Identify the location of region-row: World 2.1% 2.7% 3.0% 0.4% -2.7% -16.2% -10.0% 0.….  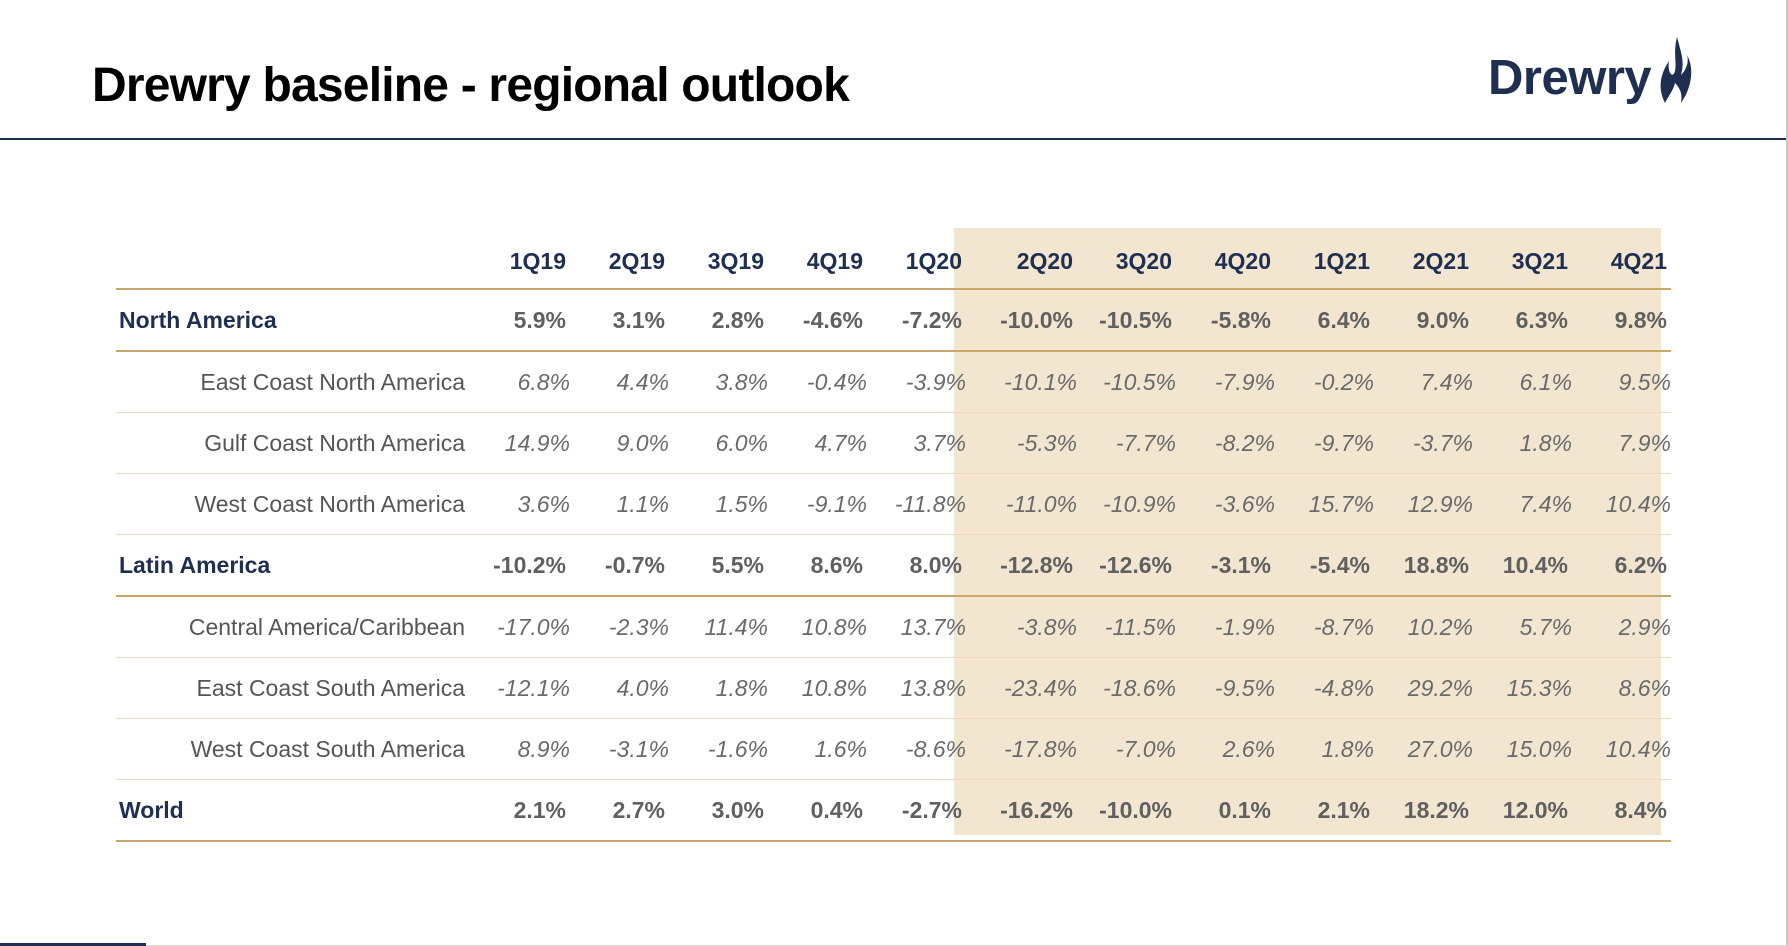
(893, 810).